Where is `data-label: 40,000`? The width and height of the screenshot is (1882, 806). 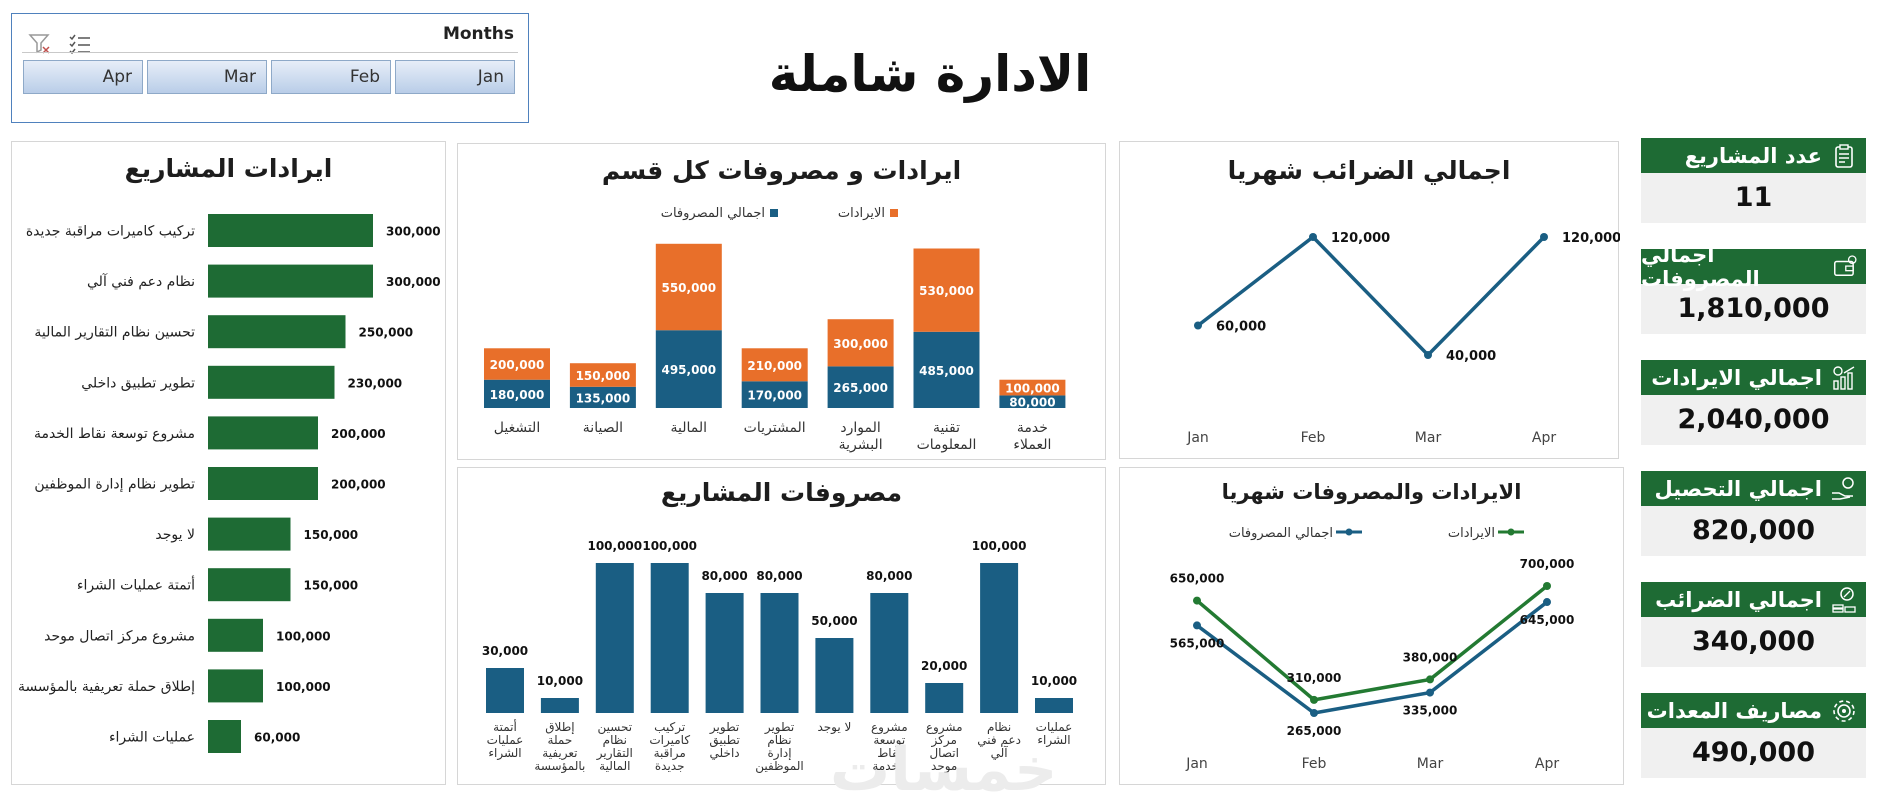 data-label: 40,000 is located at coordinates (1471, 356).